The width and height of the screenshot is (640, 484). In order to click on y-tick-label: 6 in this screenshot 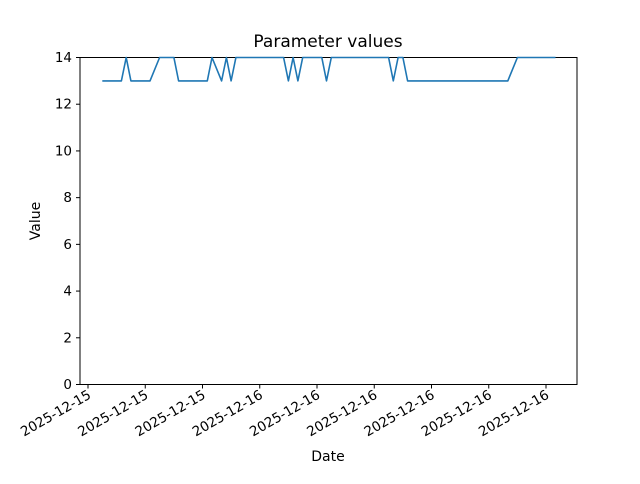, I will do `click(67, 245)`.